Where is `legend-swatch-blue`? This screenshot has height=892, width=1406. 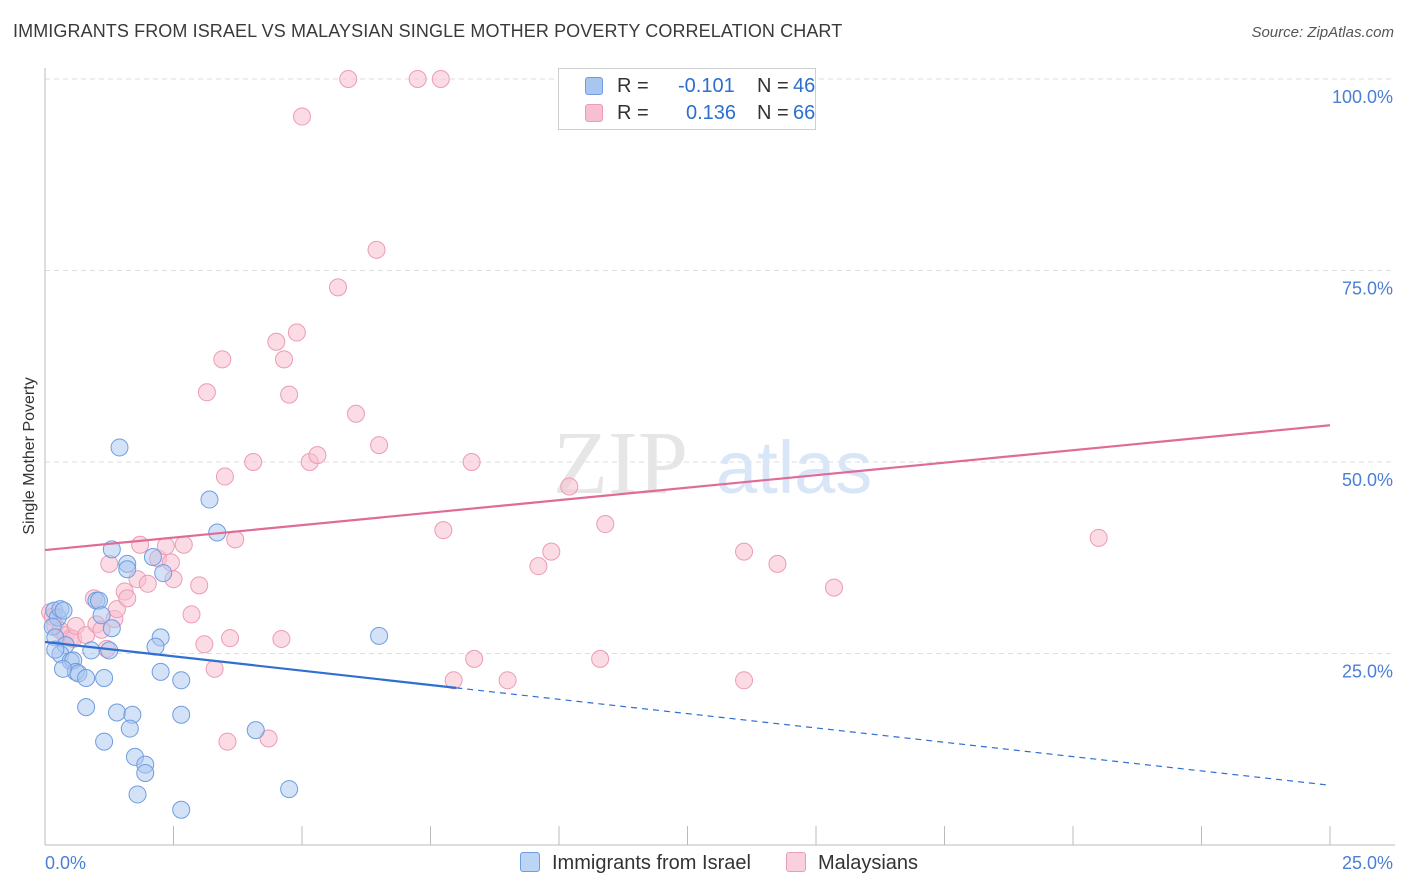
legend-swatch-blue is located at coordinates (594, 86).